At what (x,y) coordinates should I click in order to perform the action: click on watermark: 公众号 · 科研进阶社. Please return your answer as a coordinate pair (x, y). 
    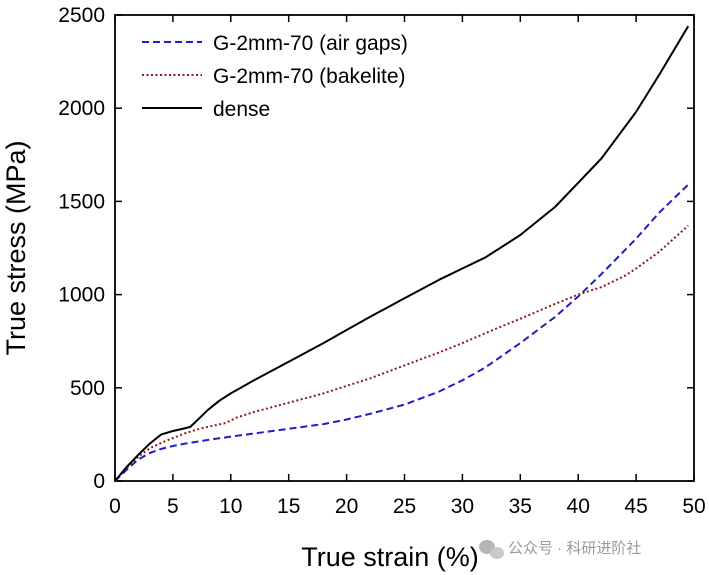
    Looking at the image, I should click on (560, 549).